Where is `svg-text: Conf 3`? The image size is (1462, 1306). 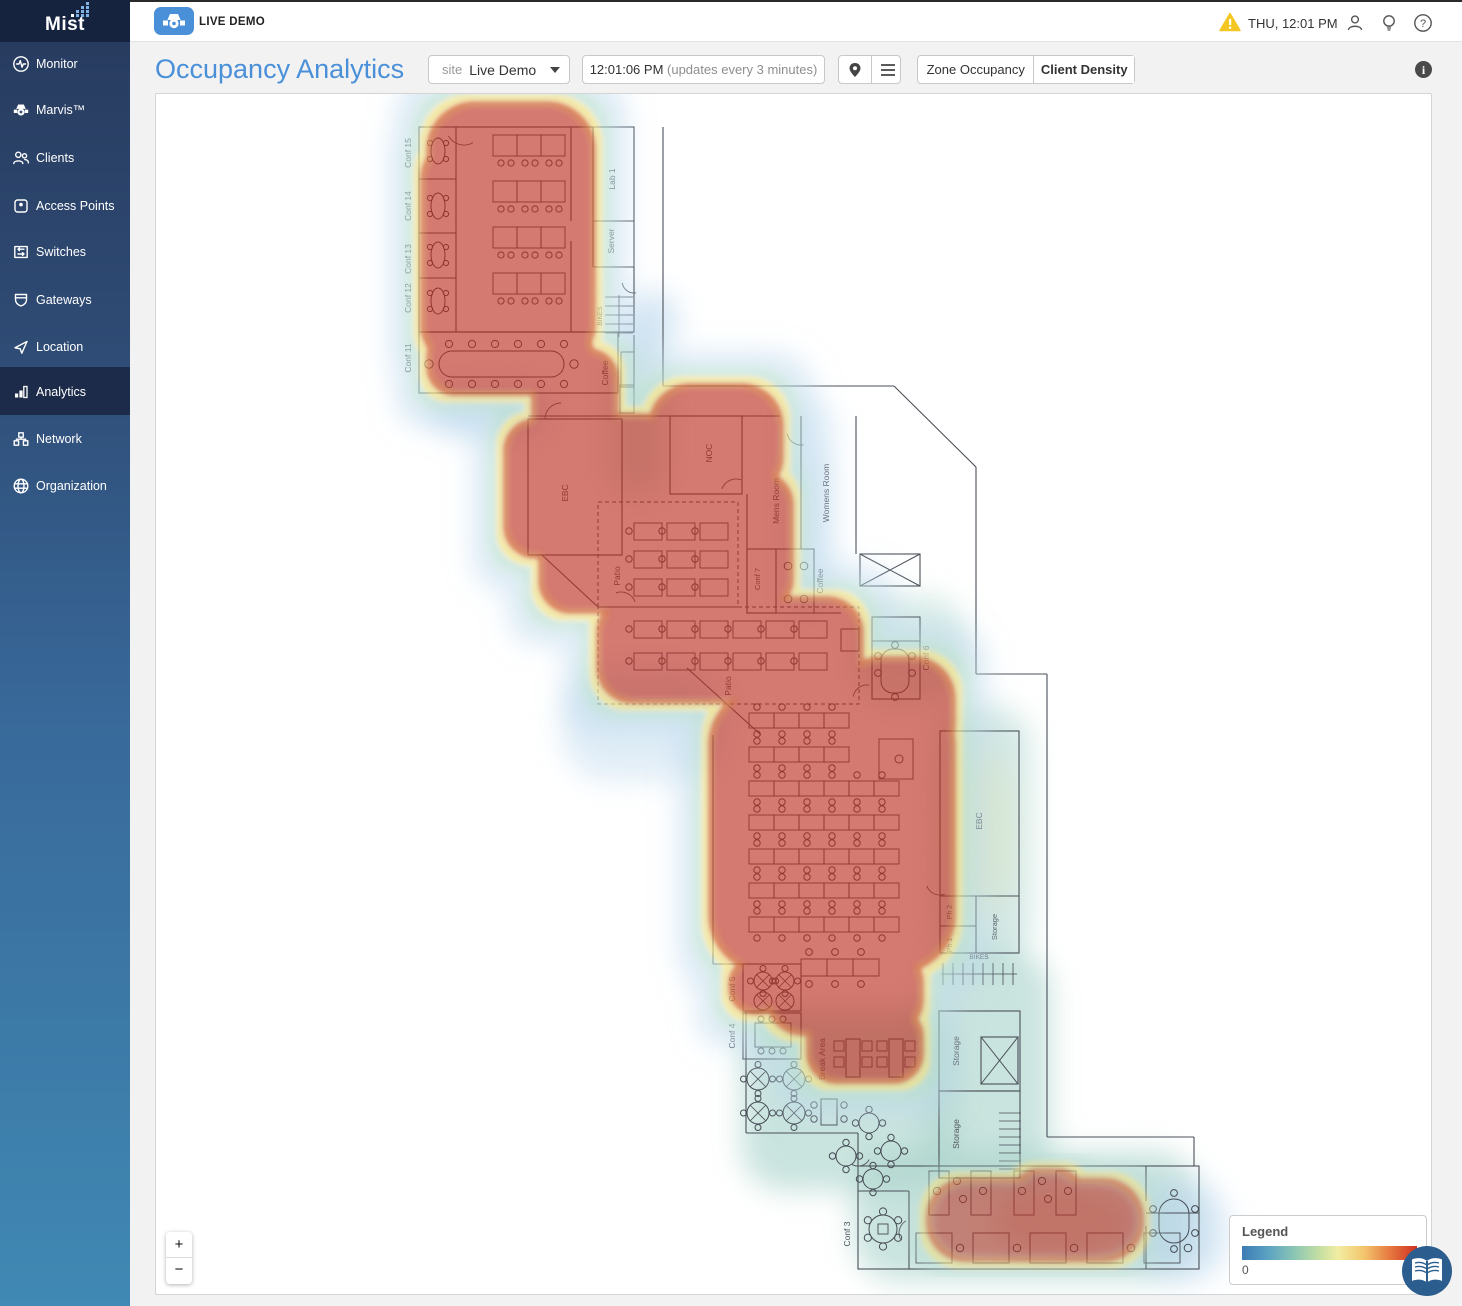
svg-text: Conf 3 is located at coordinates (847, 1233).